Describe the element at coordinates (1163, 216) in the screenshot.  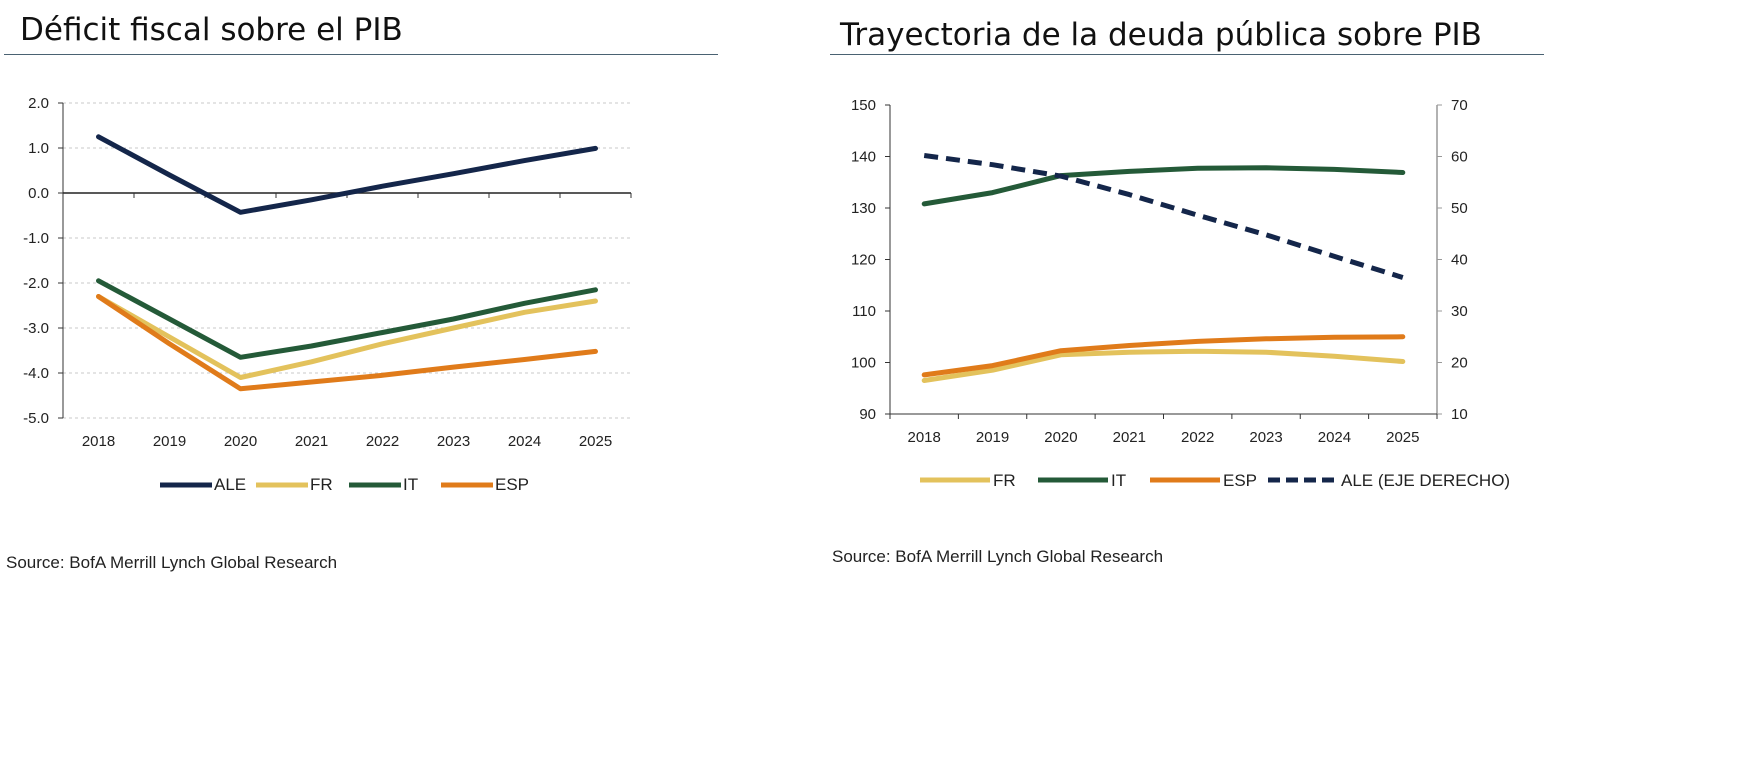
I see `series-line-ale-eje-derecho` at that location.